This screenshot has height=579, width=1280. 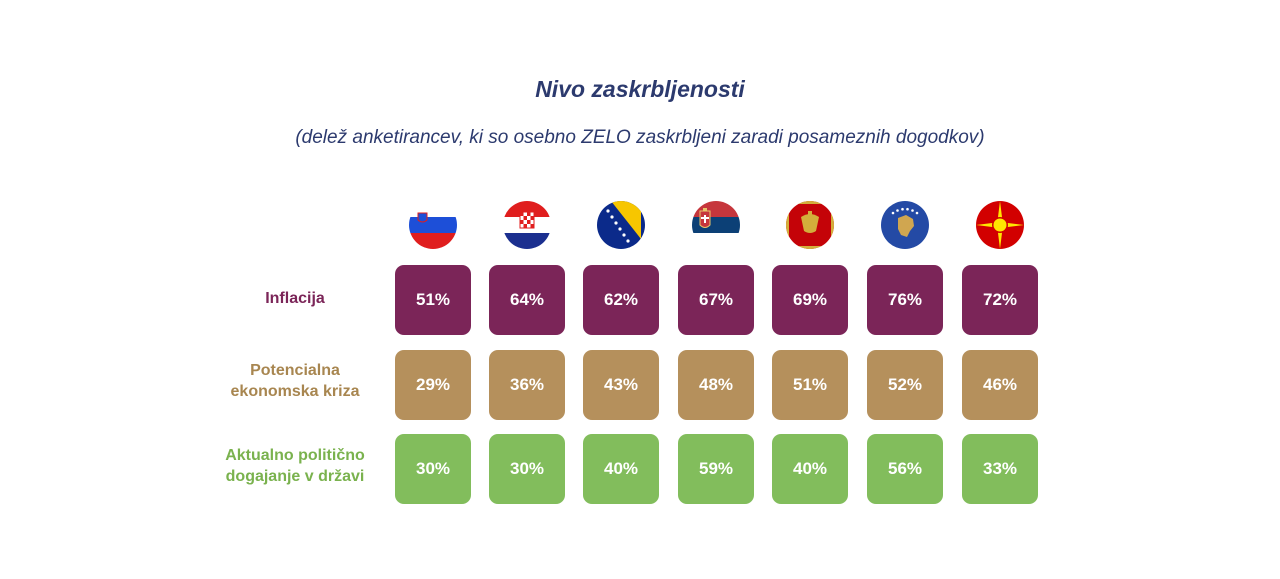 What do you see at coordinates (810, 225) in the screenshot?
I see `montenegro-flag-icon` at bounding box center [810, 225].